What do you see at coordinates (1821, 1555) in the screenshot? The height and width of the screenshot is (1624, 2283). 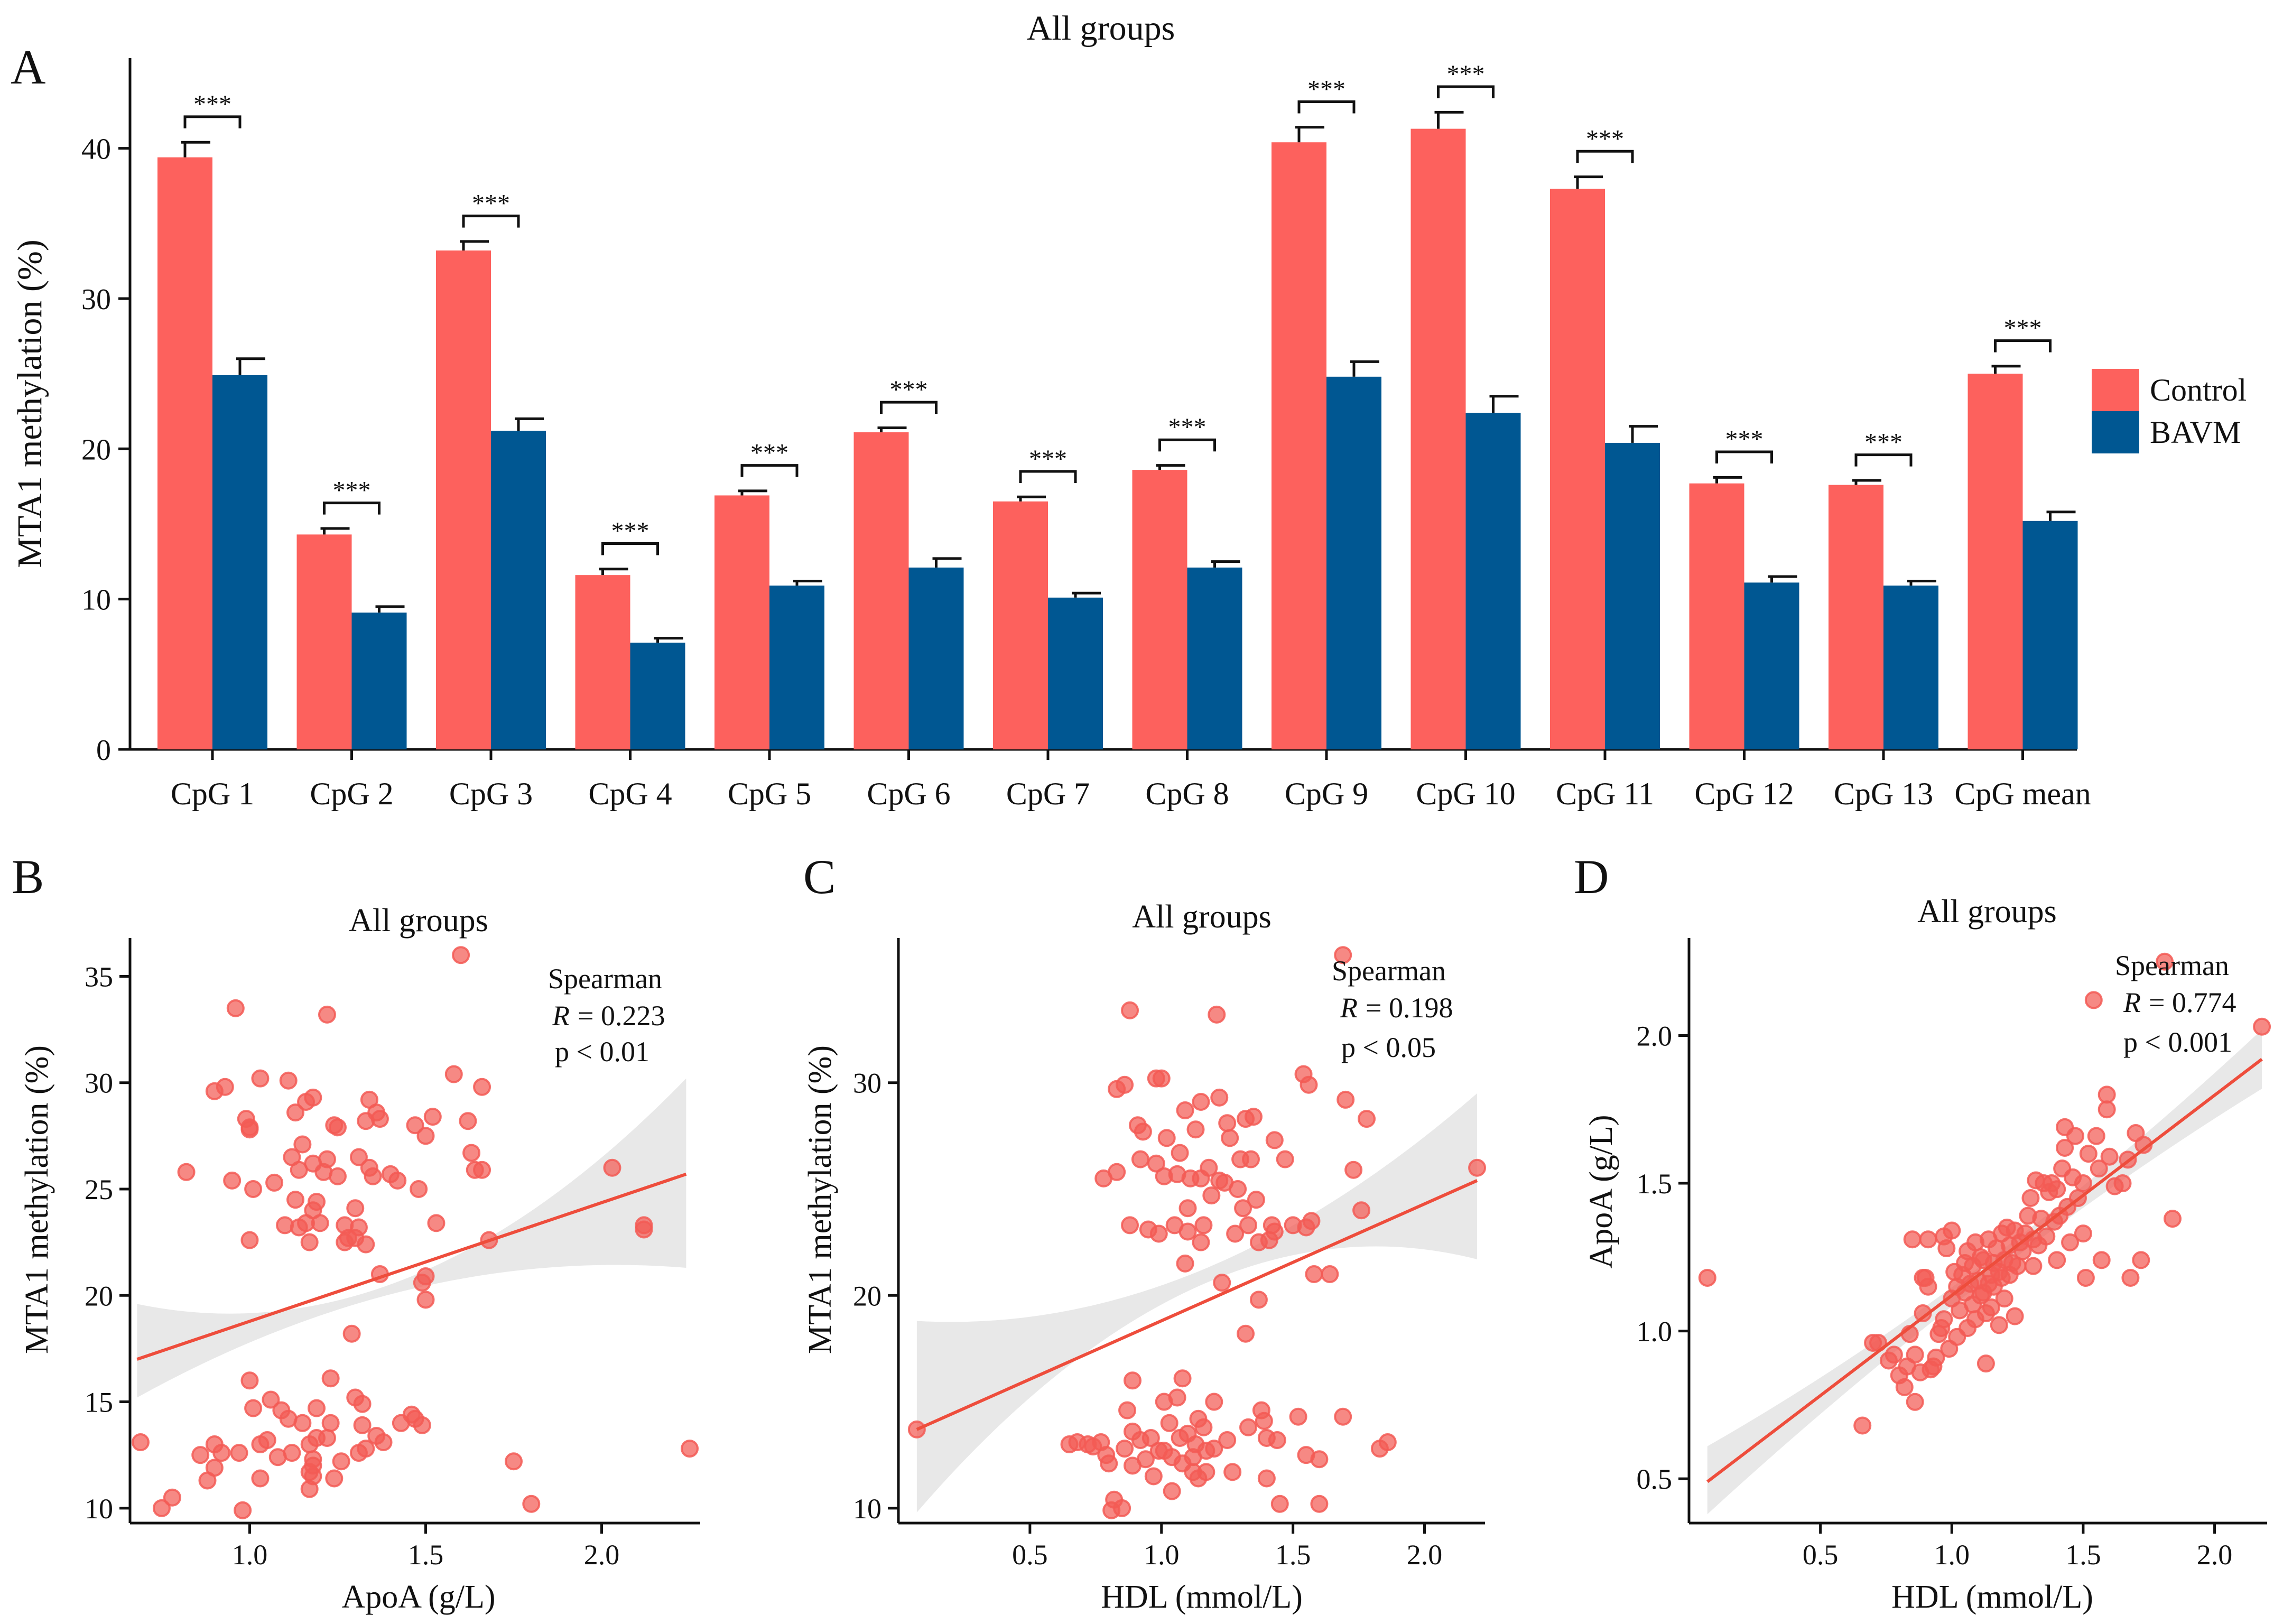 I see `x-tick-label: 0.5` at bounding box center [1821, 1555].